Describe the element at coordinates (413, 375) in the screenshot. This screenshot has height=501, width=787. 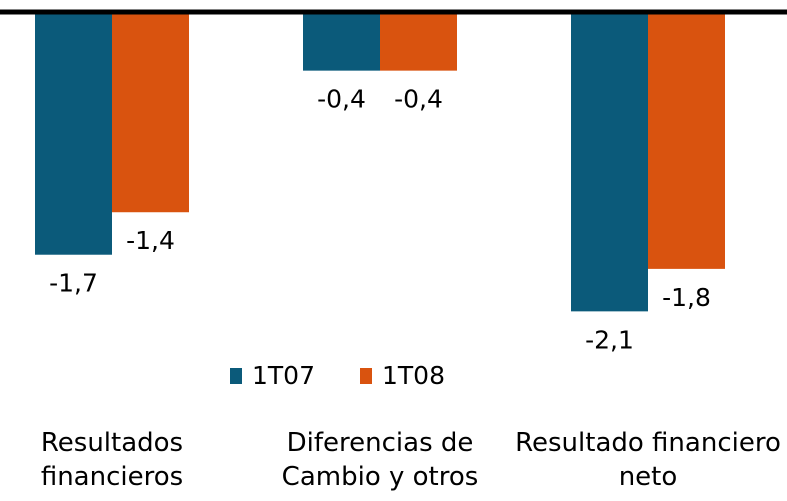
I see `legend-label: 1T08` at that location.